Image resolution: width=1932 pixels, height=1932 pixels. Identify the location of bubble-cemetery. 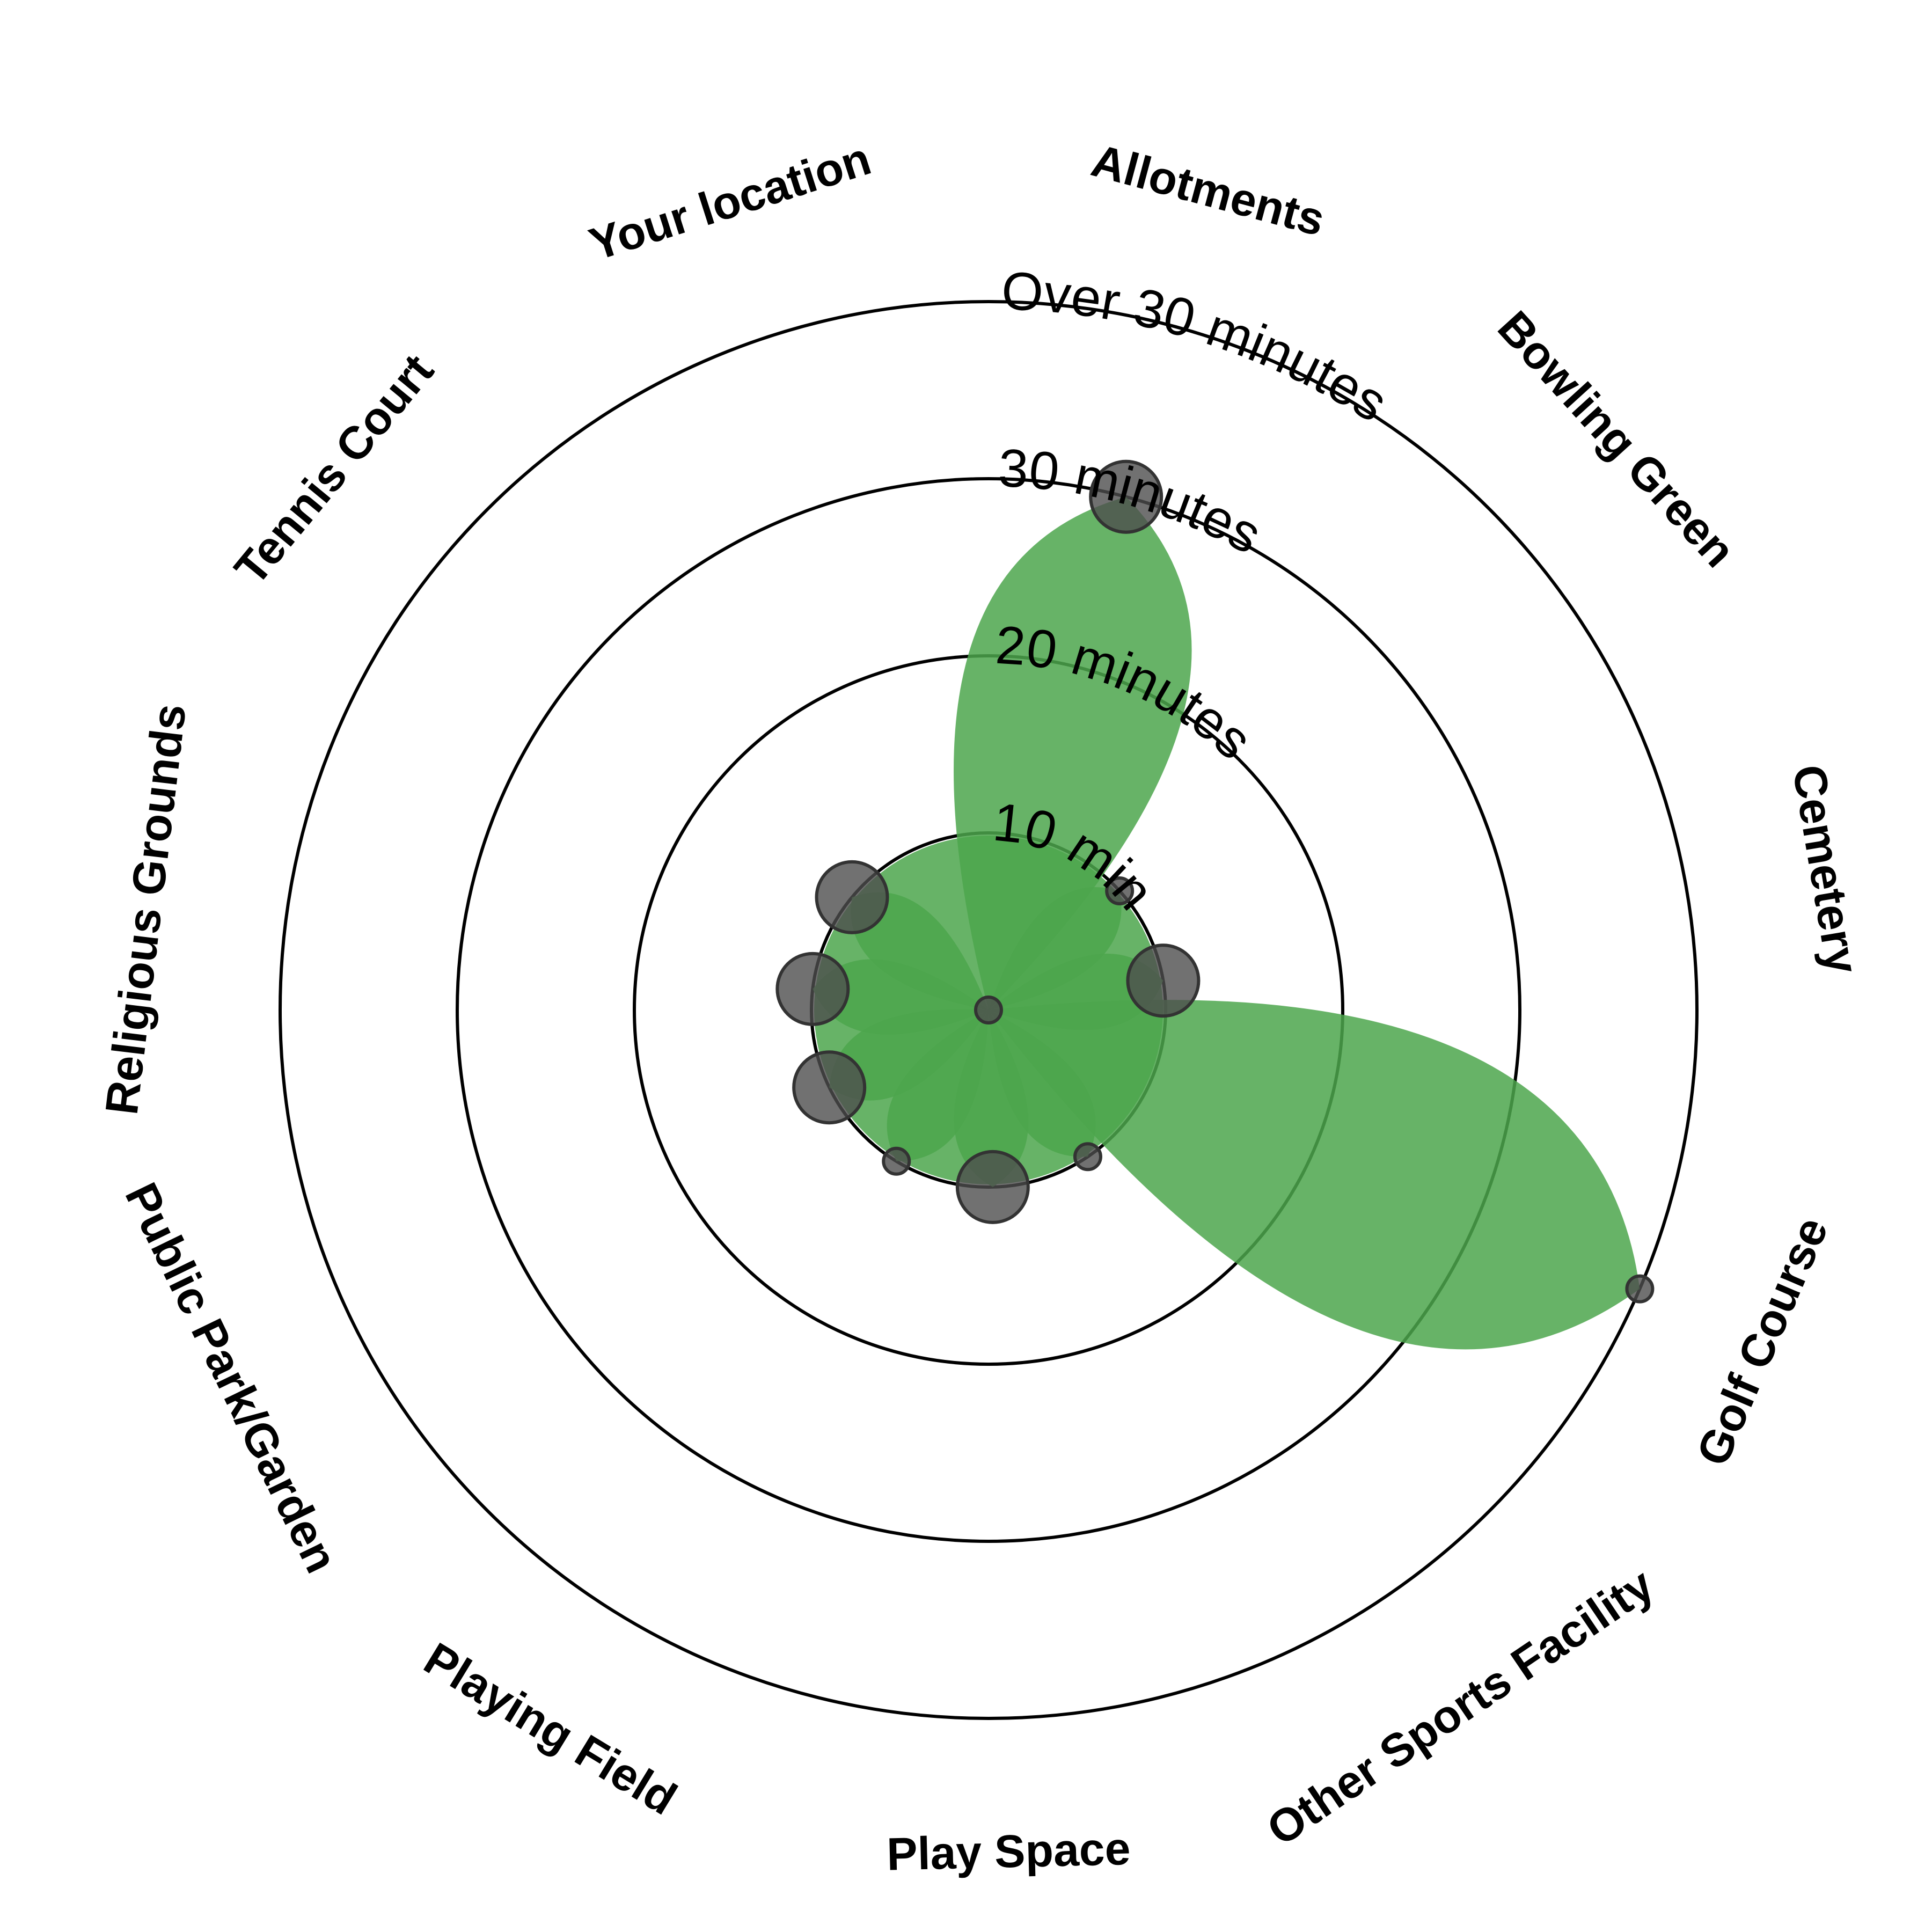
(1163, 980).